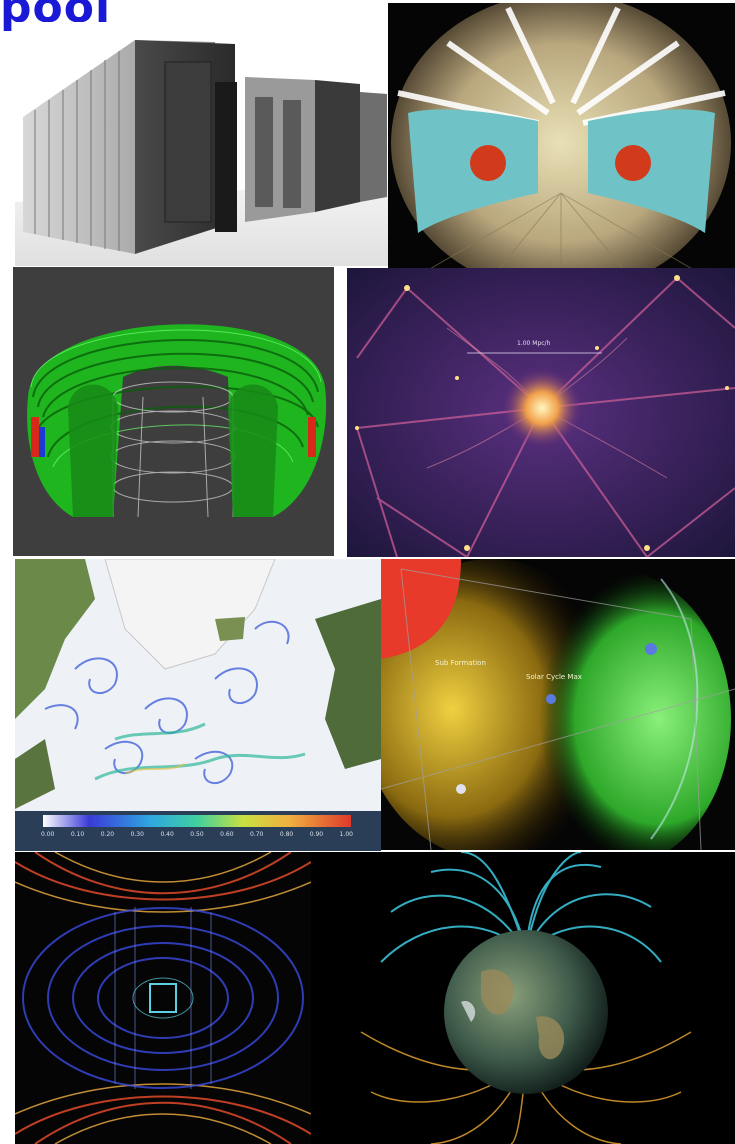 This screenshot has width=735, height=1144. Describe the element at coordinates (173, 411) in the screenshot. I see `torus-streamlines-visualization` at that location.